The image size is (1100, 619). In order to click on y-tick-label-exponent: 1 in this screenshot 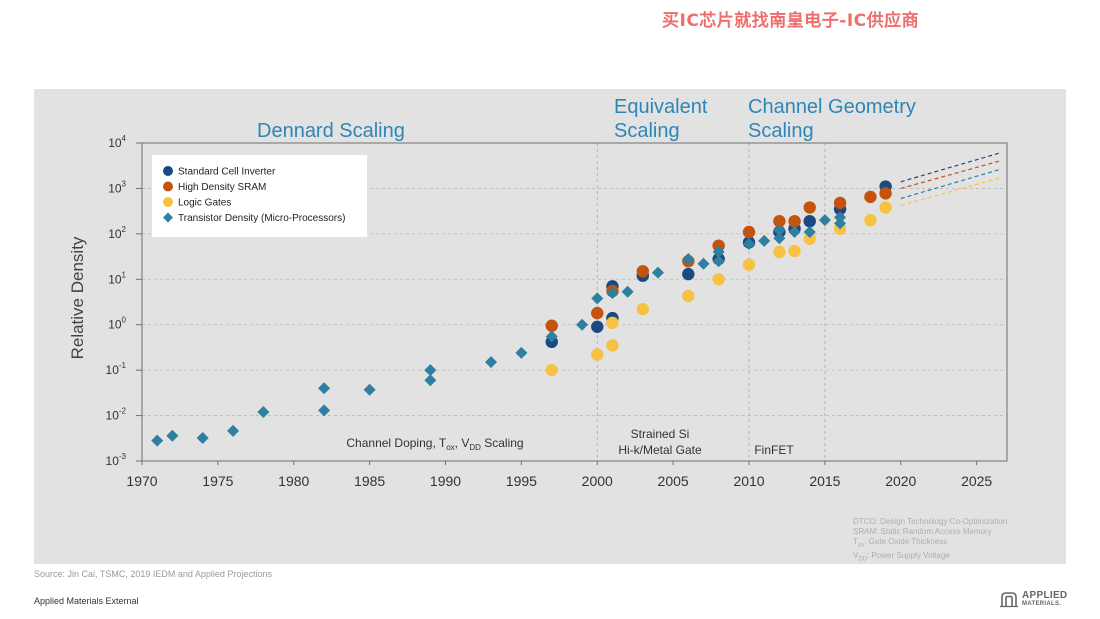, I will do `click(124, 274)`.